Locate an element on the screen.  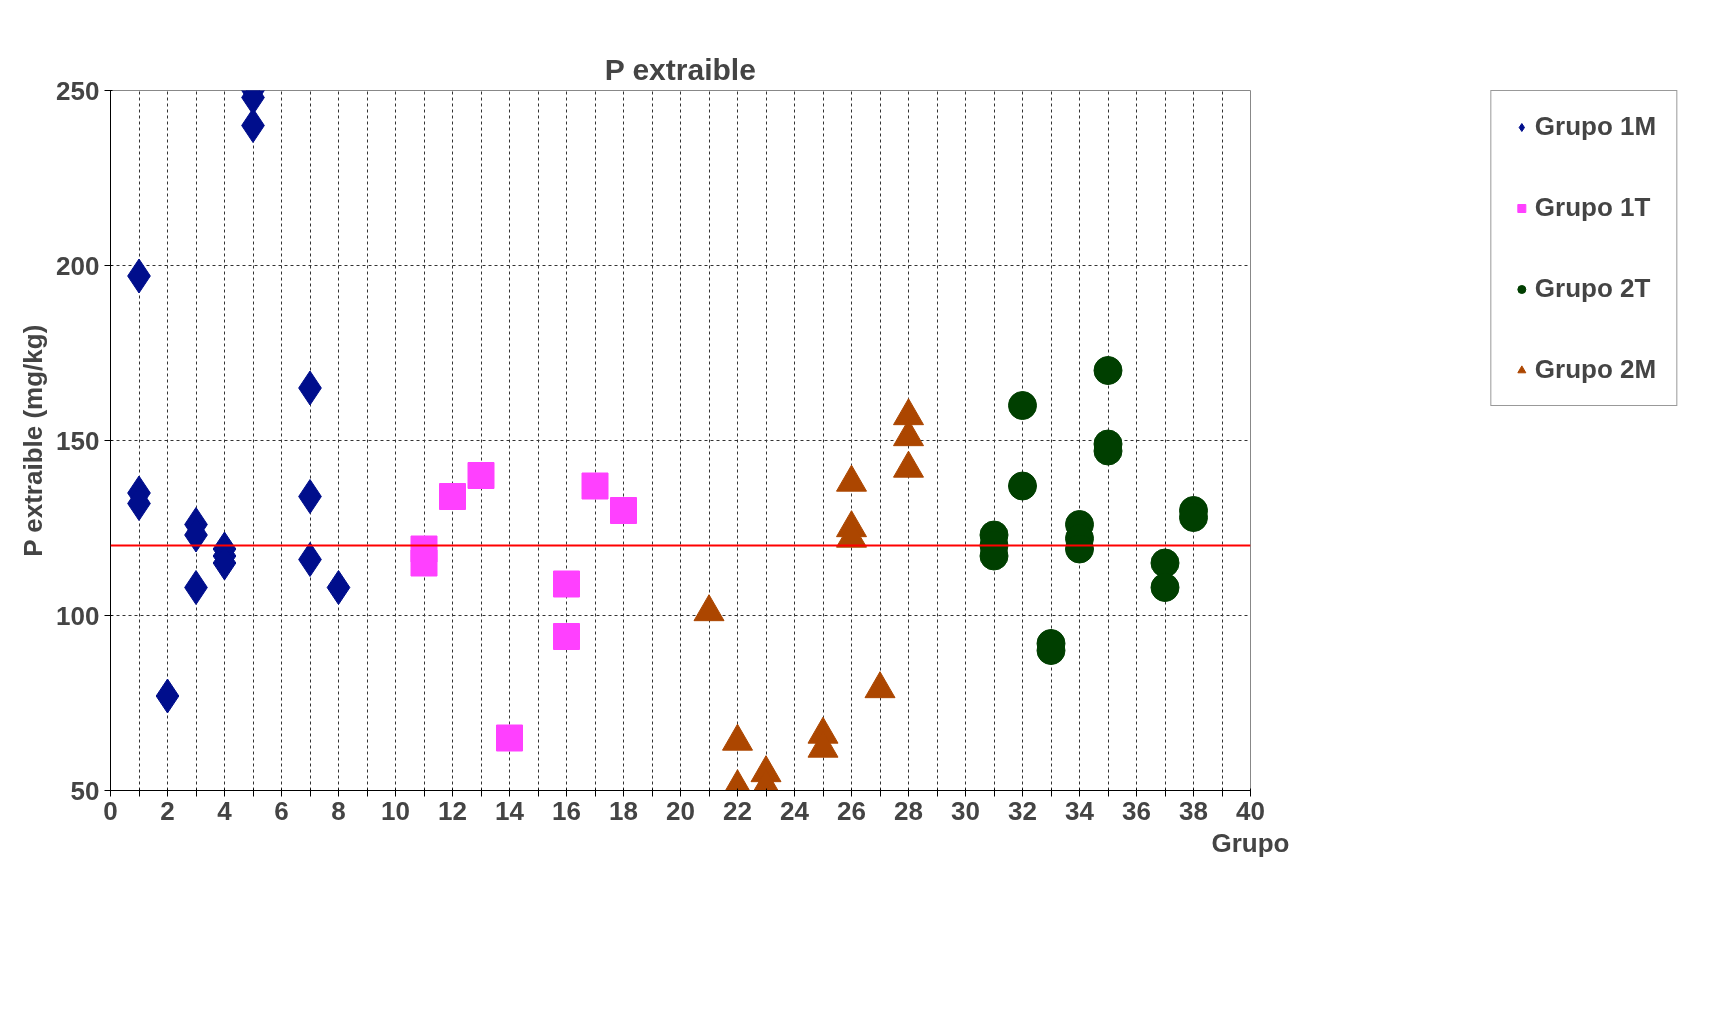
x-tick-label: 14 is located at coordinates (510, 810).